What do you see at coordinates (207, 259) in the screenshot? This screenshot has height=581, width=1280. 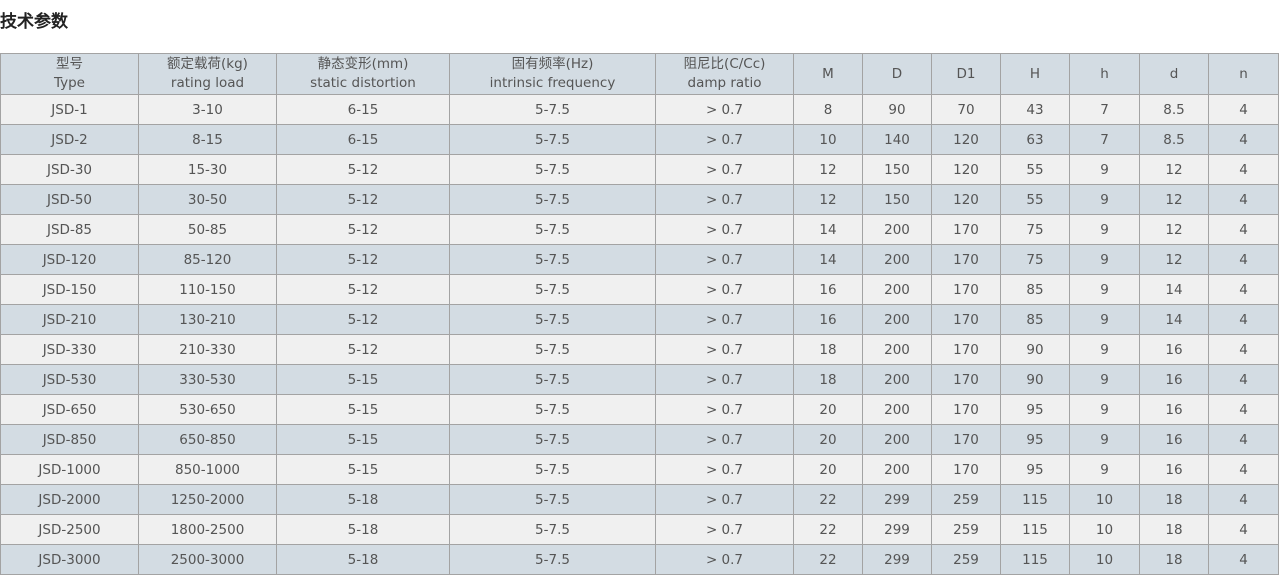 I see `table-cell: 85-120` at bounding box center [207, 259].